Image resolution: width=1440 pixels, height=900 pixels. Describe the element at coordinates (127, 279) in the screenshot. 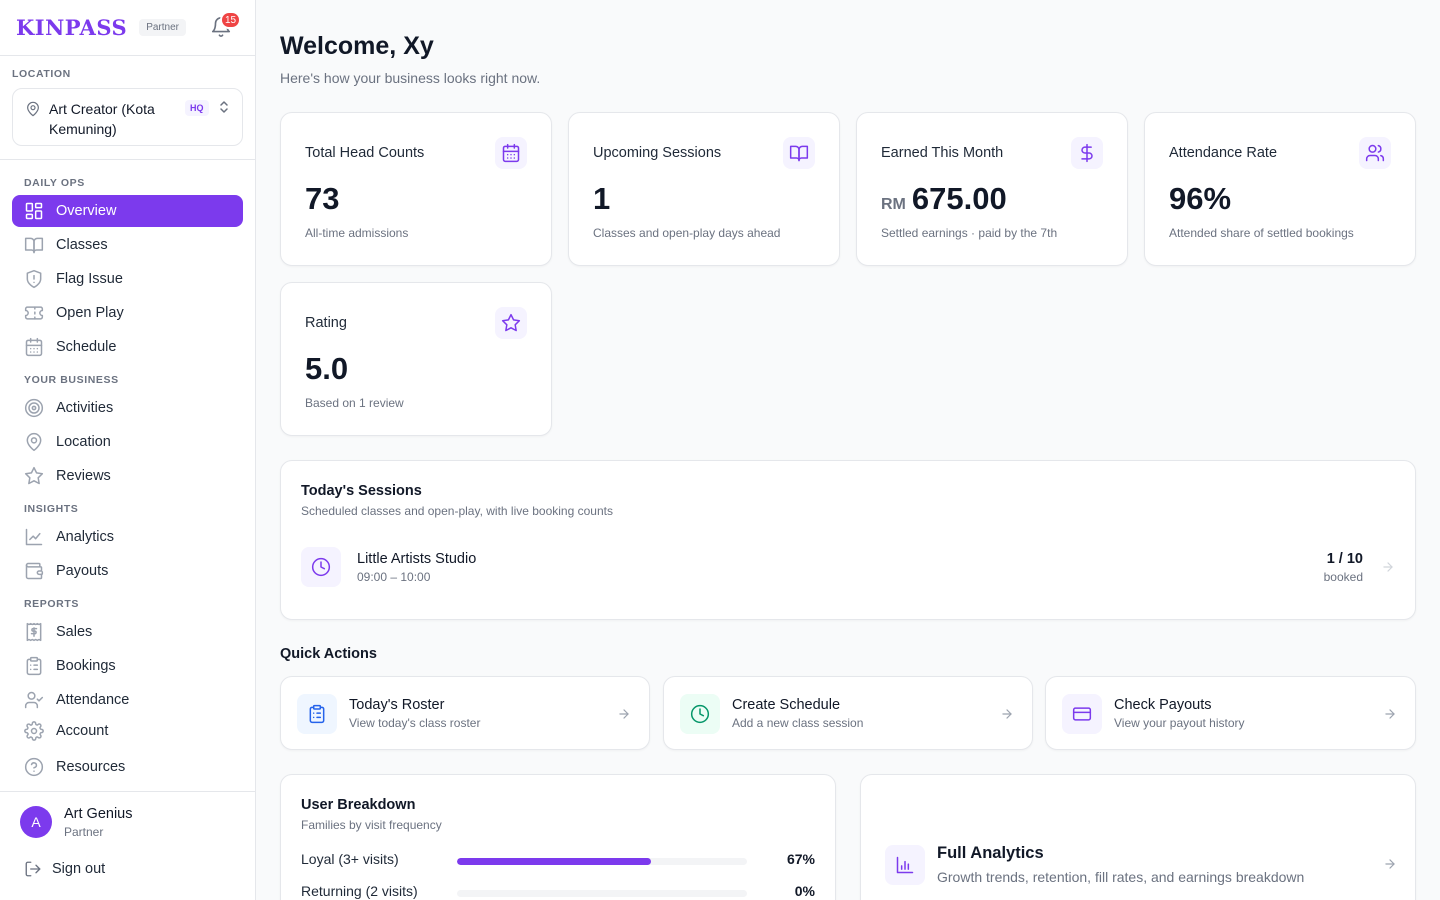

I see `sidebar-item-flag-issue: Flag Issue` at that location.